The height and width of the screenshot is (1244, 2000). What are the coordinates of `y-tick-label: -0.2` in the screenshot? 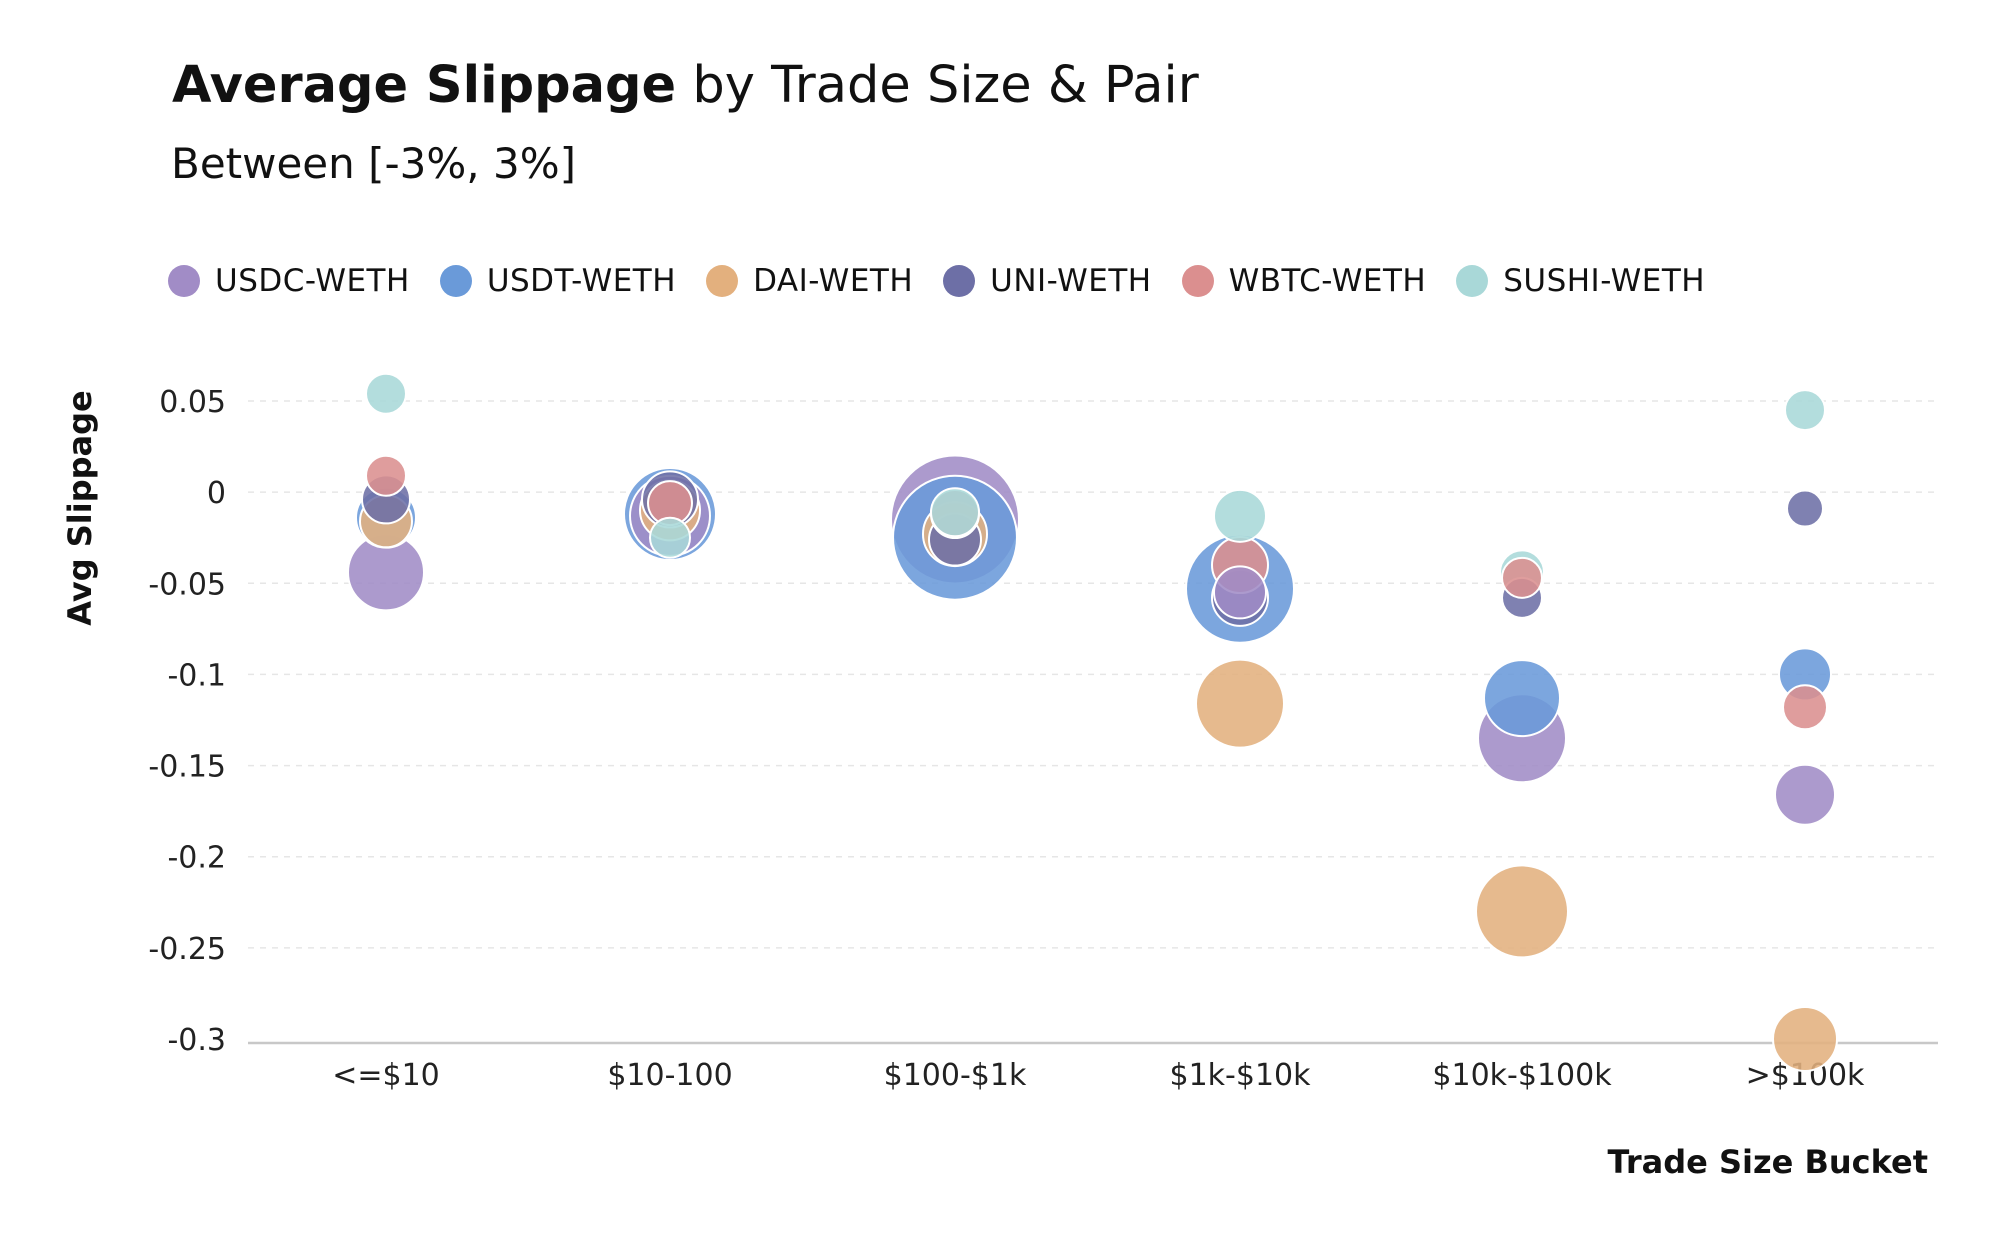 It's located at (196, 858).